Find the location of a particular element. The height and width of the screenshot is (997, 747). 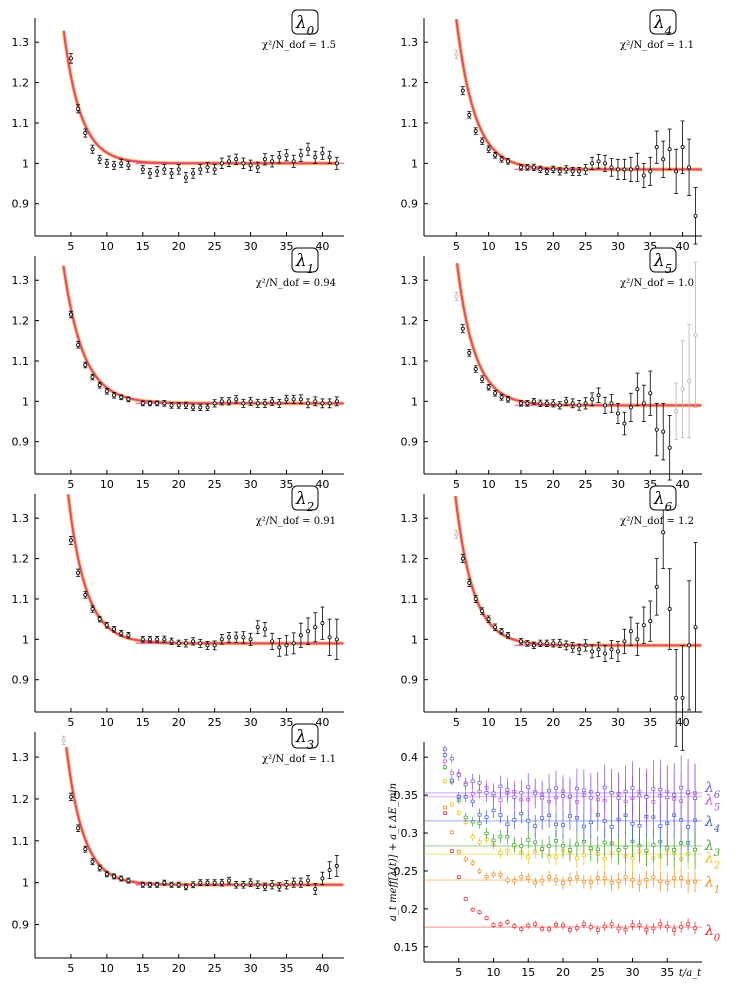

x-tick-label: 30 is located at coordinates (633, 972).